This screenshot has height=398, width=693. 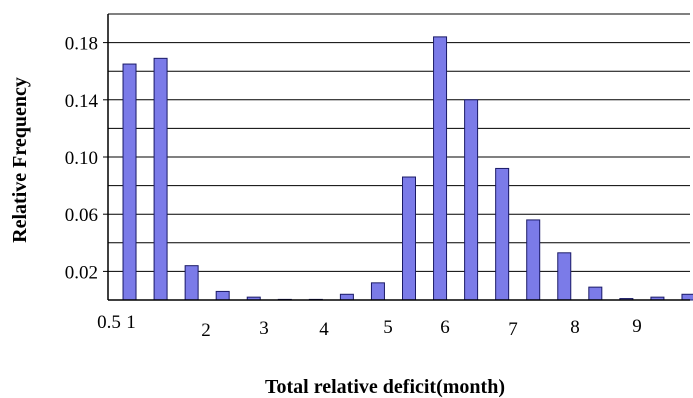 I want to click on x-tick-label: 2, so click(x=206, y=330).